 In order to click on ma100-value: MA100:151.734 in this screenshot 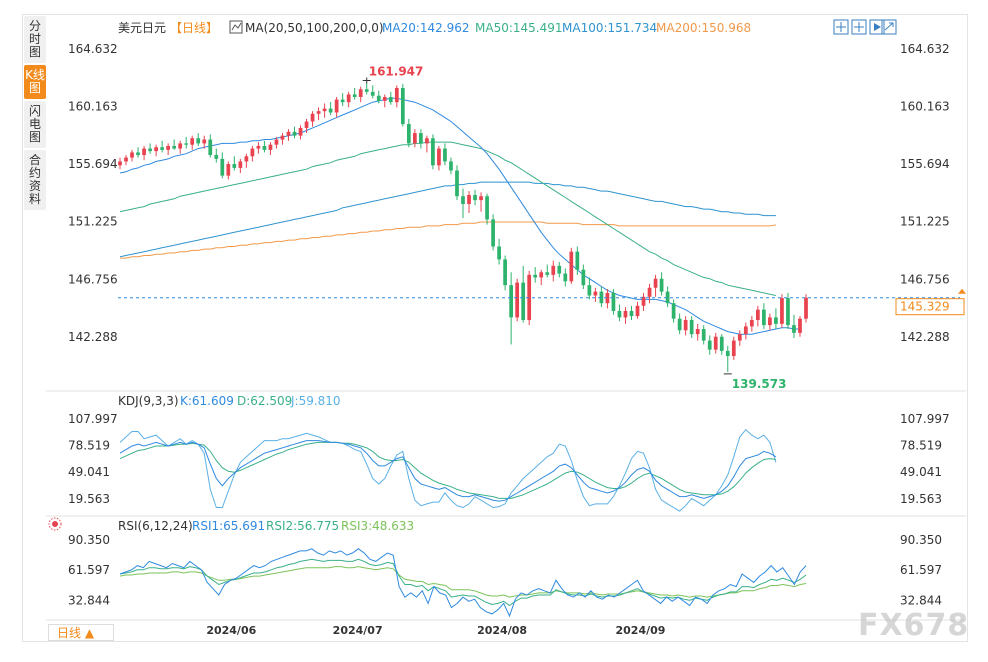, I will do `click(609, 28)`.